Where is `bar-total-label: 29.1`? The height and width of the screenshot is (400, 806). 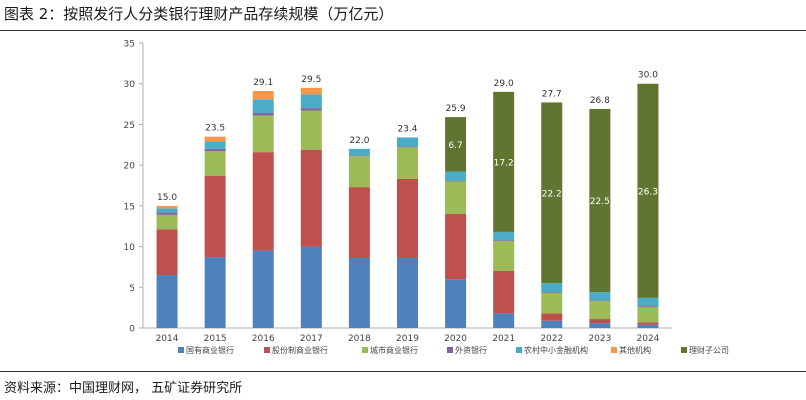
bar-total-label: 29.1 is located at coordinates (263, 83).